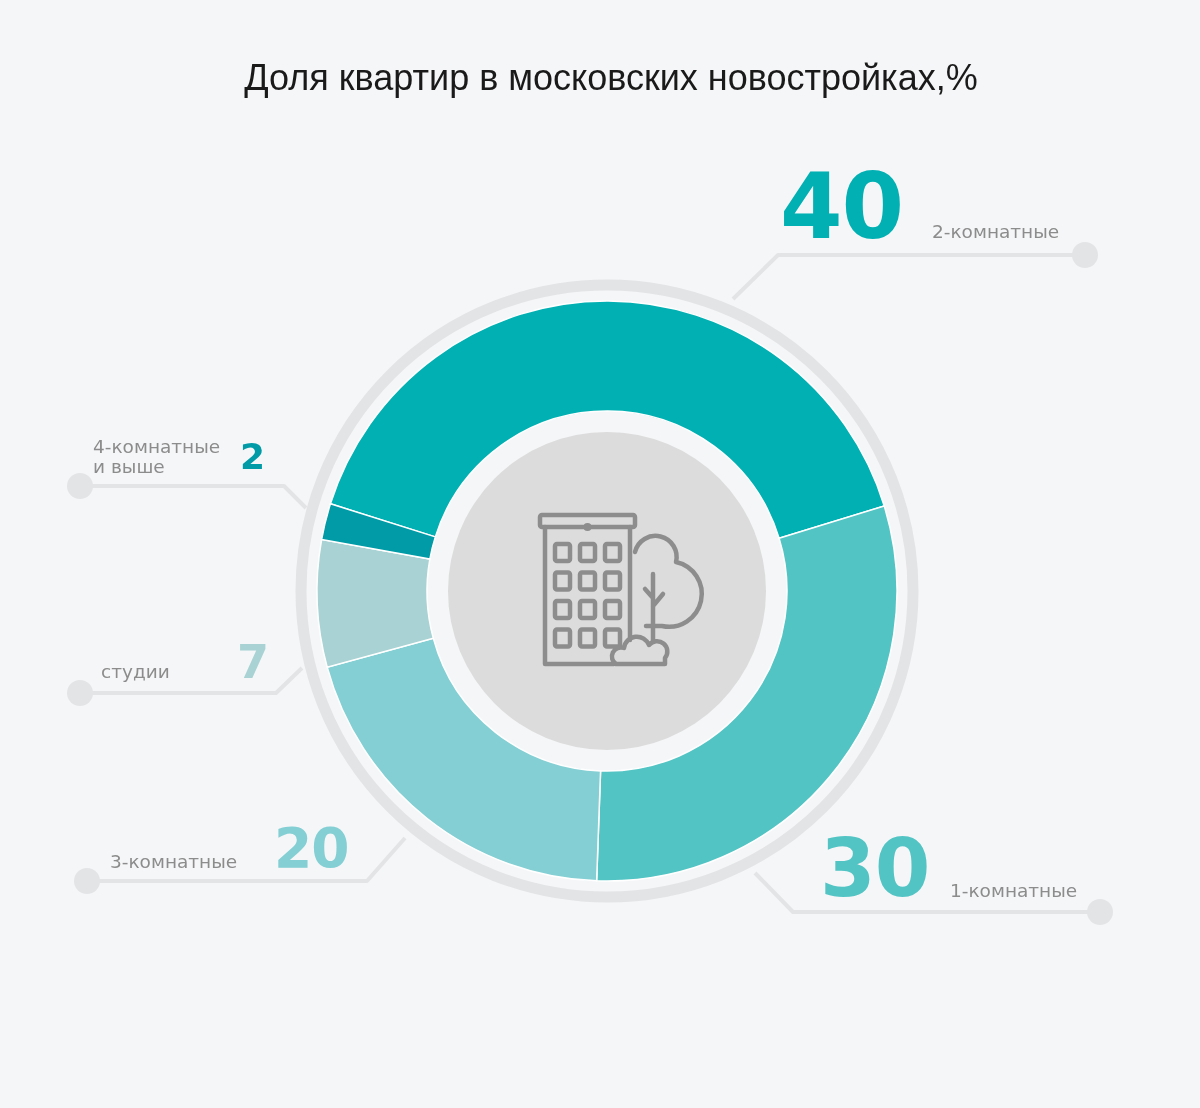 The height and width of the screenshot is (1108, 1200). I want to click on data-label: 40, so click(842, 206).